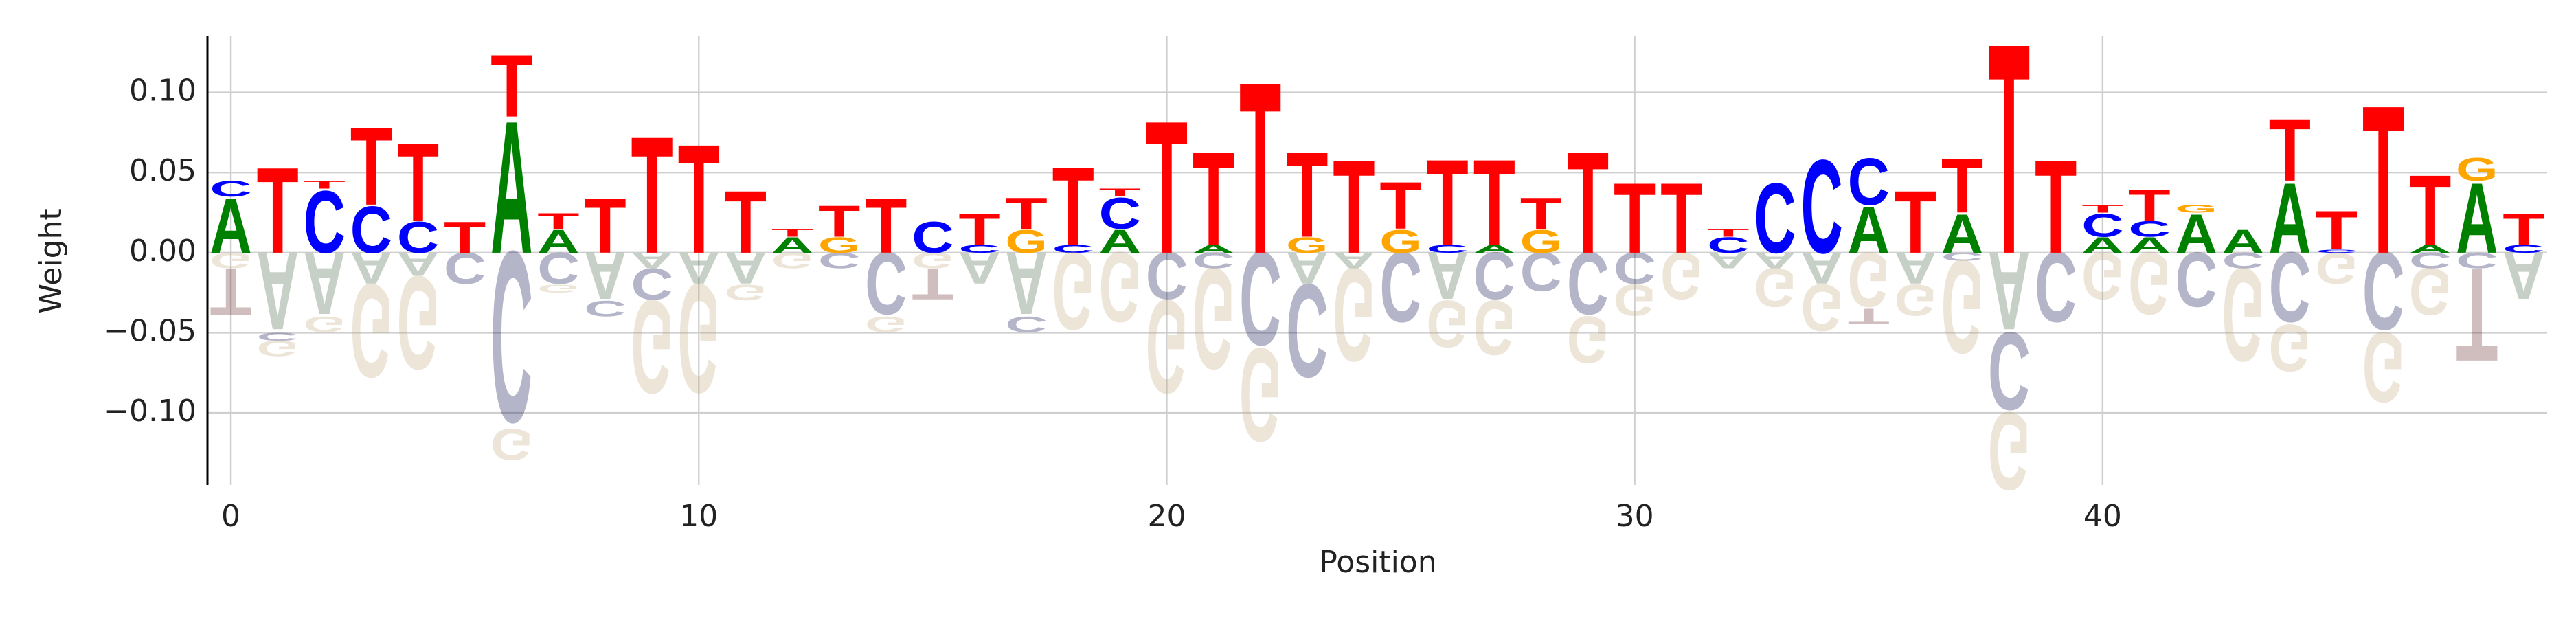  I want to click on y-axis-label: Weight, so click(51, 260).